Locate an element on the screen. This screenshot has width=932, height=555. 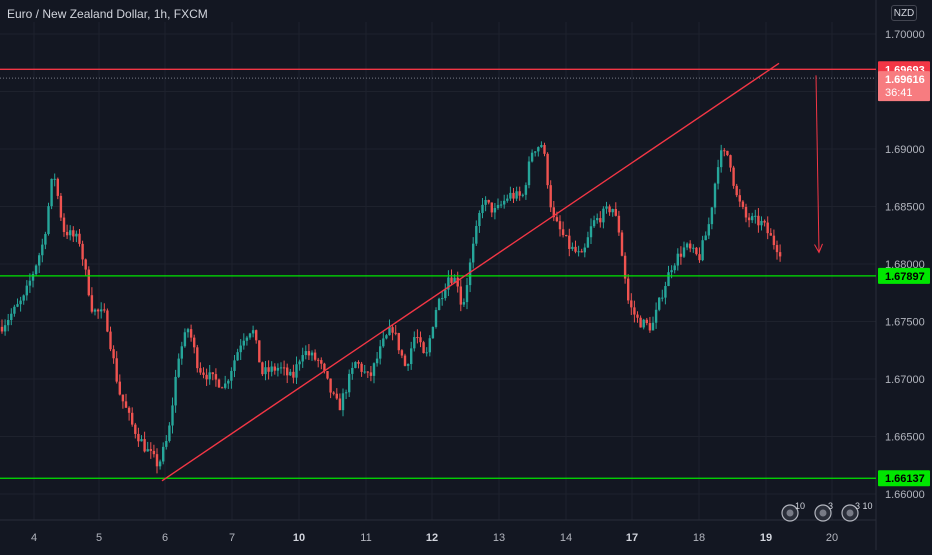
time-tick-label: 6 is located at coordinates (165, 538).